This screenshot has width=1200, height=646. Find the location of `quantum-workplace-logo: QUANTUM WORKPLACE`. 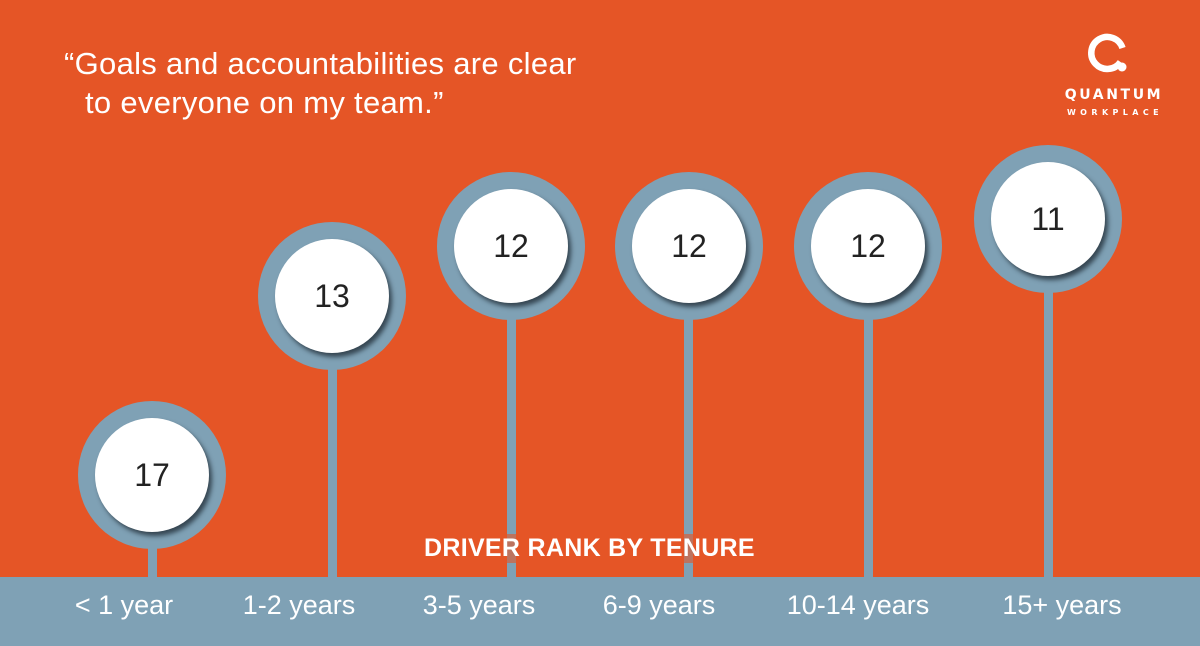

quantum-workplace-logo: QUANTUM WORKPLACE is located at coordinates (1110, 74).